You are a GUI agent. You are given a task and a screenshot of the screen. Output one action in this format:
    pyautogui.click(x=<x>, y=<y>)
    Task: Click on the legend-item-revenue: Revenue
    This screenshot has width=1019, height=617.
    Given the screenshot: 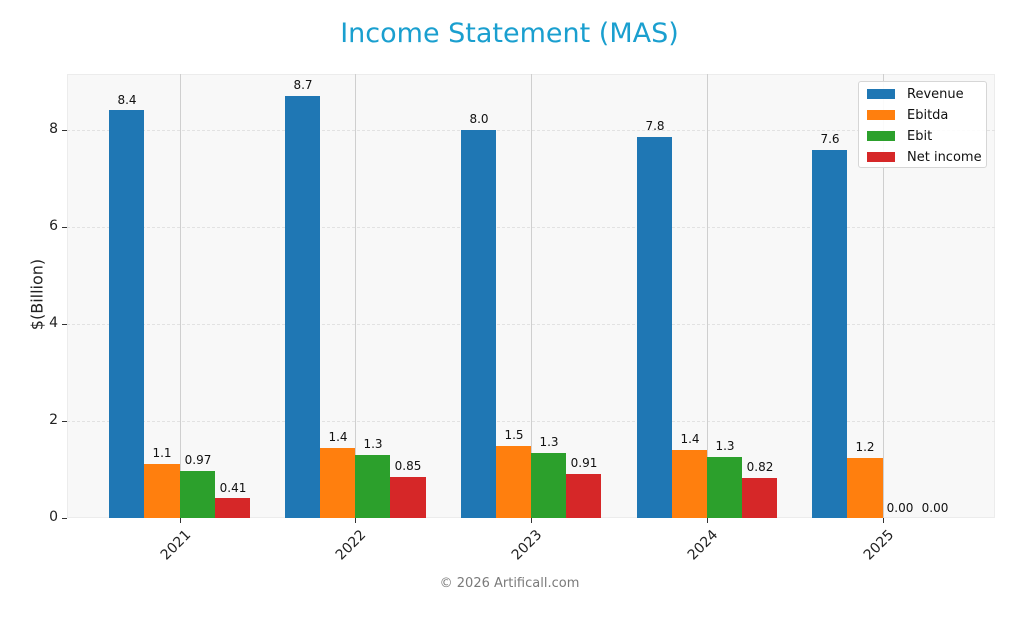 What is the action you would take?
    pyautogui.click(x=915, y=94)
    